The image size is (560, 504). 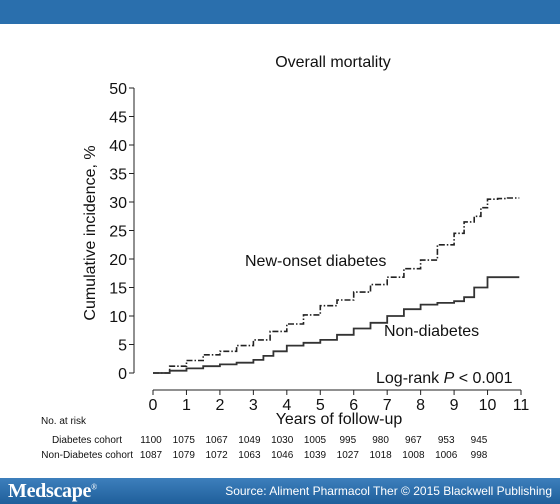 I want to click on risk-table-cell: 953, so click(x=446, y=440).